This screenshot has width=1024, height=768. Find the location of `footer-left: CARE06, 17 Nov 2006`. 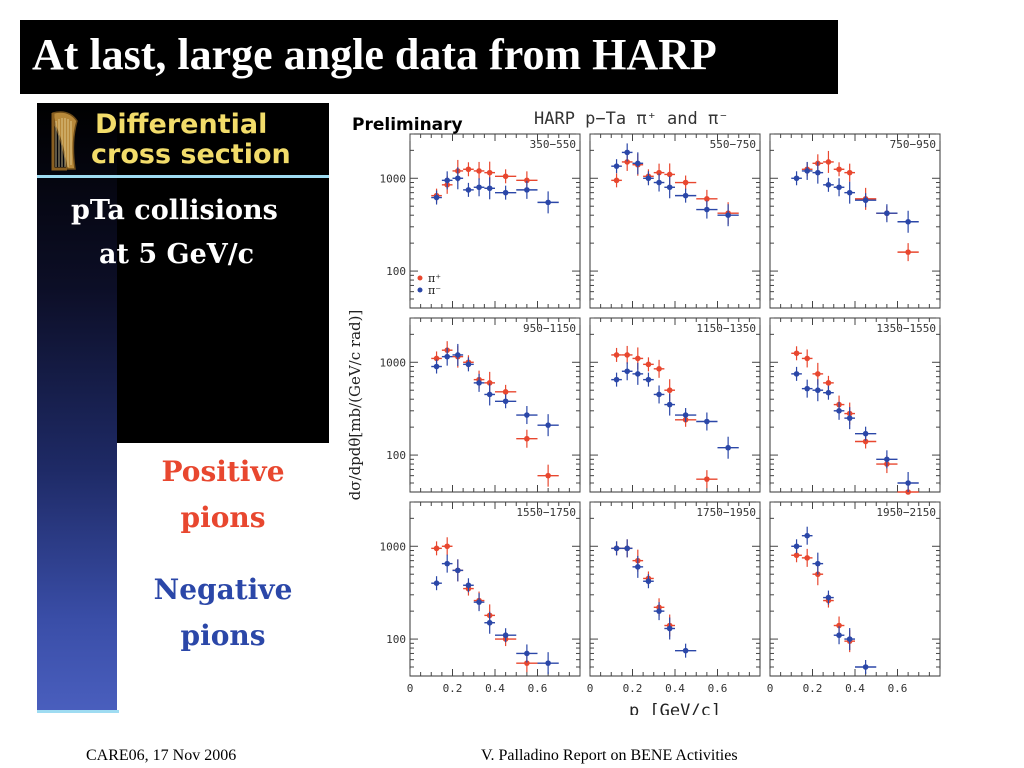

footer-left: CARE06, 17 Nov 2006 is located at coordinates (161, 755).